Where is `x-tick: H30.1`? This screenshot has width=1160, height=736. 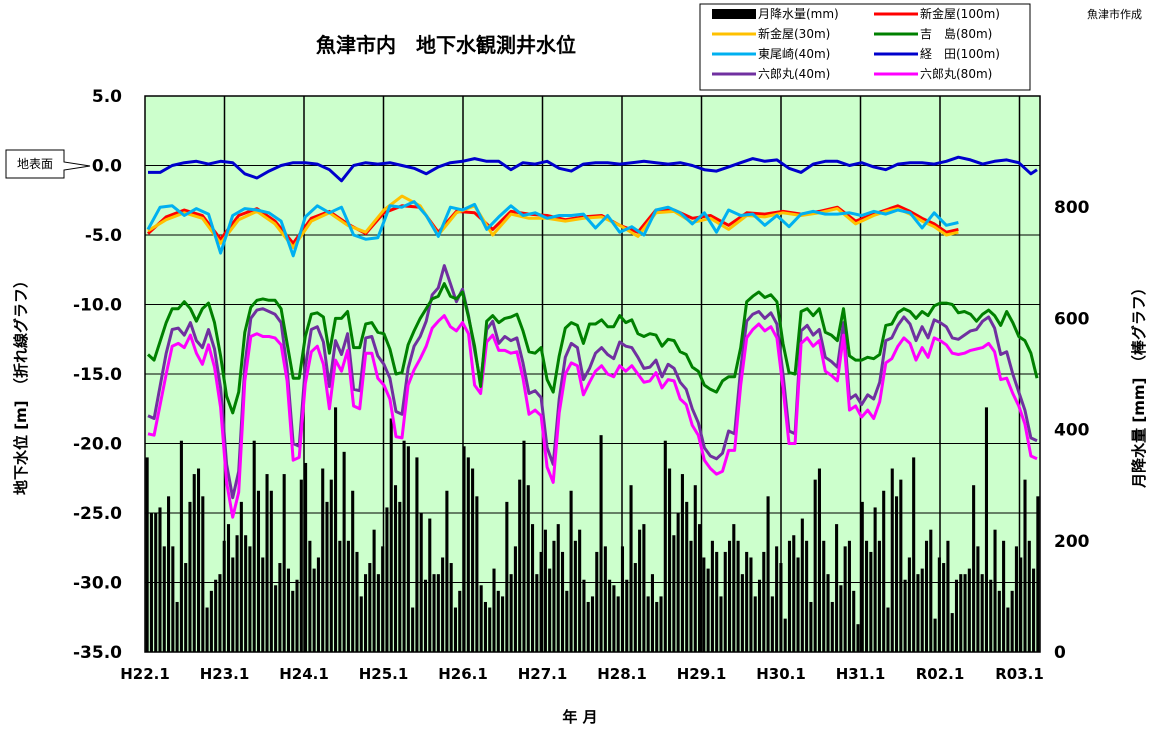 x-tick: H30.1 is located at coordinates (781, 674).